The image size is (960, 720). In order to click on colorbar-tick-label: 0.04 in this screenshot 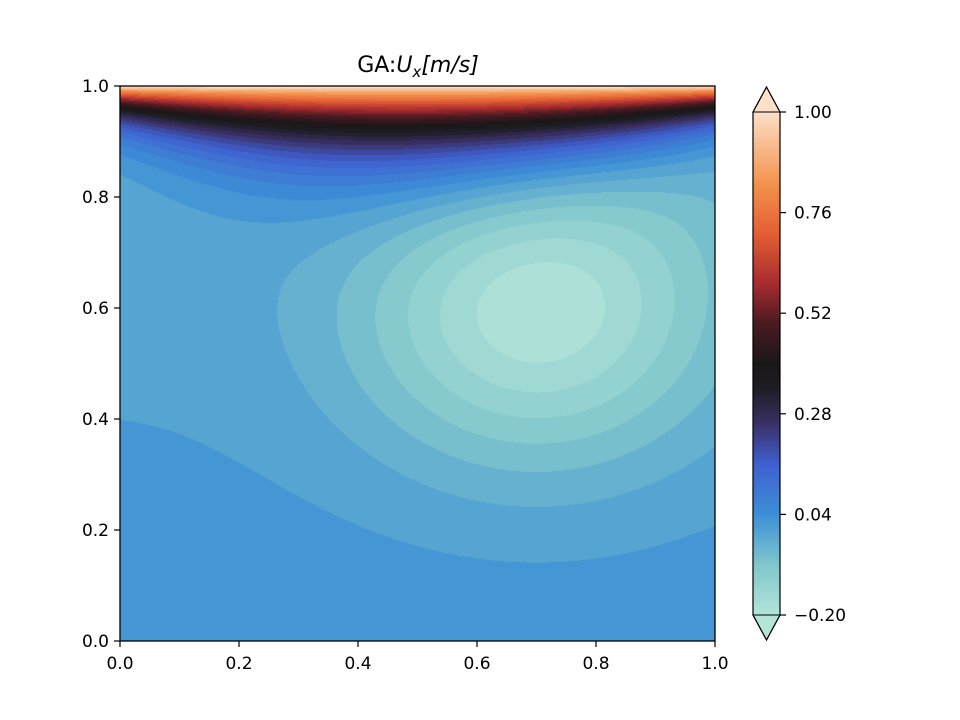, I will do `click(813, 515)`.